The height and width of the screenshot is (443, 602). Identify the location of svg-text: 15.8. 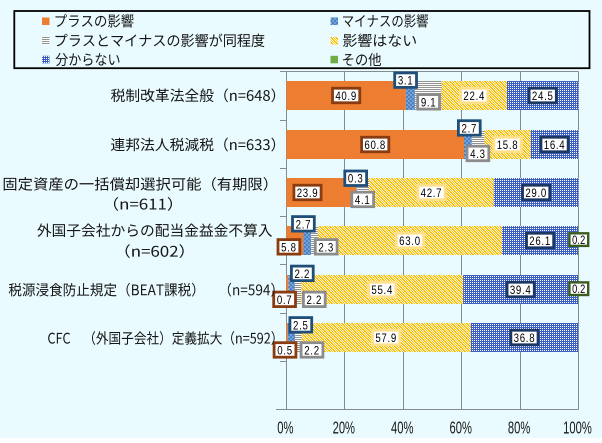
(508, 145).